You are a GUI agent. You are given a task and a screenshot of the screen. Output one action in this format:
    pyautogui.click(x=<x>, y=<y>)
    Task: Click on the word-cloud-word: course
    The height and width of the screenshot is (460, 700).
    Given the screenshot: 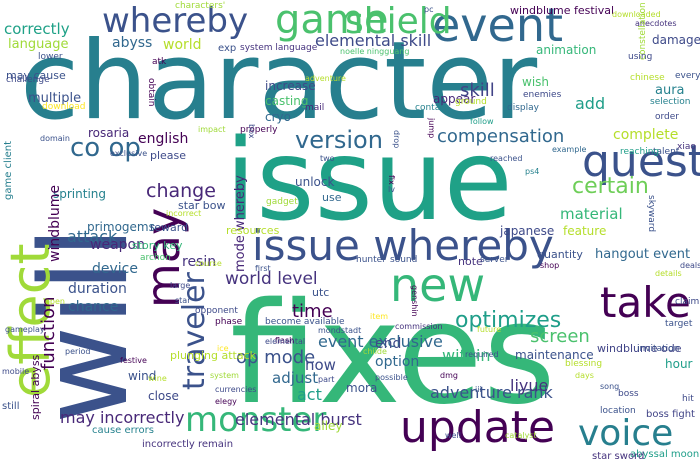 What is the action you would take?
    pyautogui.click(x=208, y=263)
    